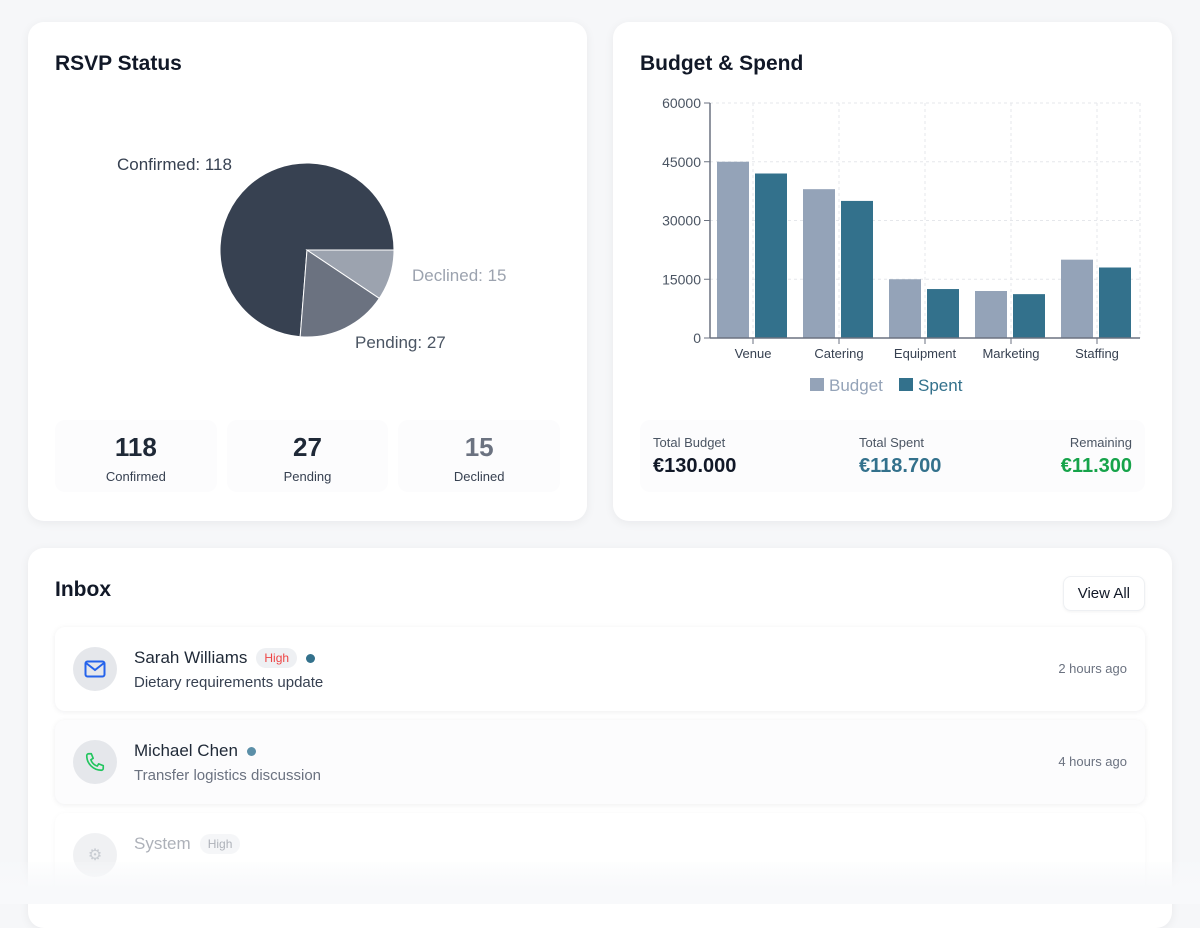 The height and width of the screenshot is (928, 1200). What do you see at coordinates (135, 447) in the screenshot?
I see `stat-value: 118` at bounding box center [135, 447].